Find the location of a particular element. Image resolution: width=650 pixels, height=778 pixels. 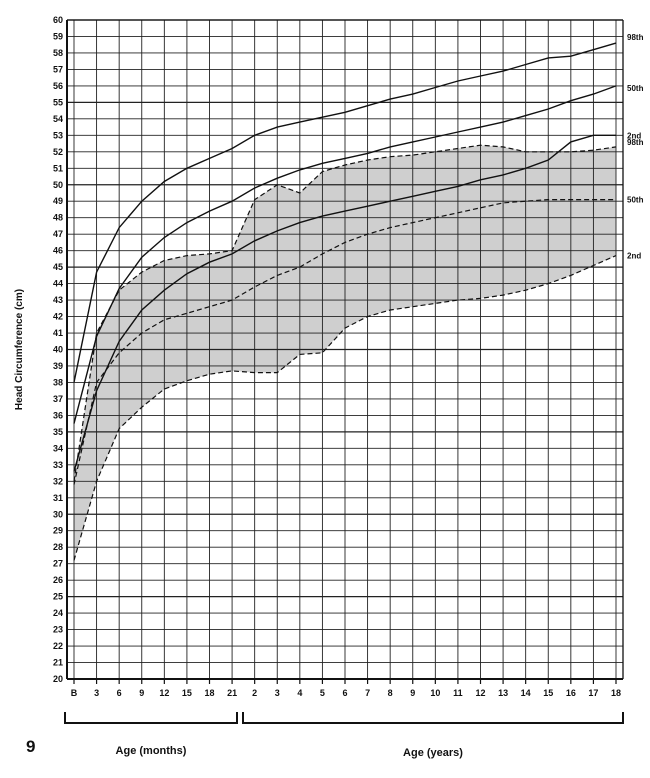

series-label-3: 98th is located at coordinates (635, 142).